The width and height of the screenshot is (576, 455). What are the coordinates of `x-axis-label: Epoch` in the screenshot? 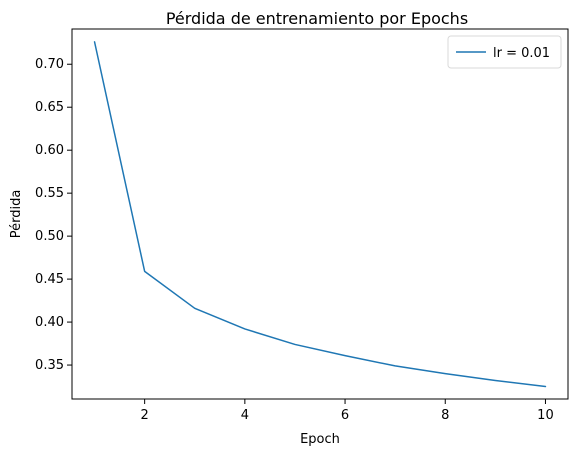 It's located at (320, 439).